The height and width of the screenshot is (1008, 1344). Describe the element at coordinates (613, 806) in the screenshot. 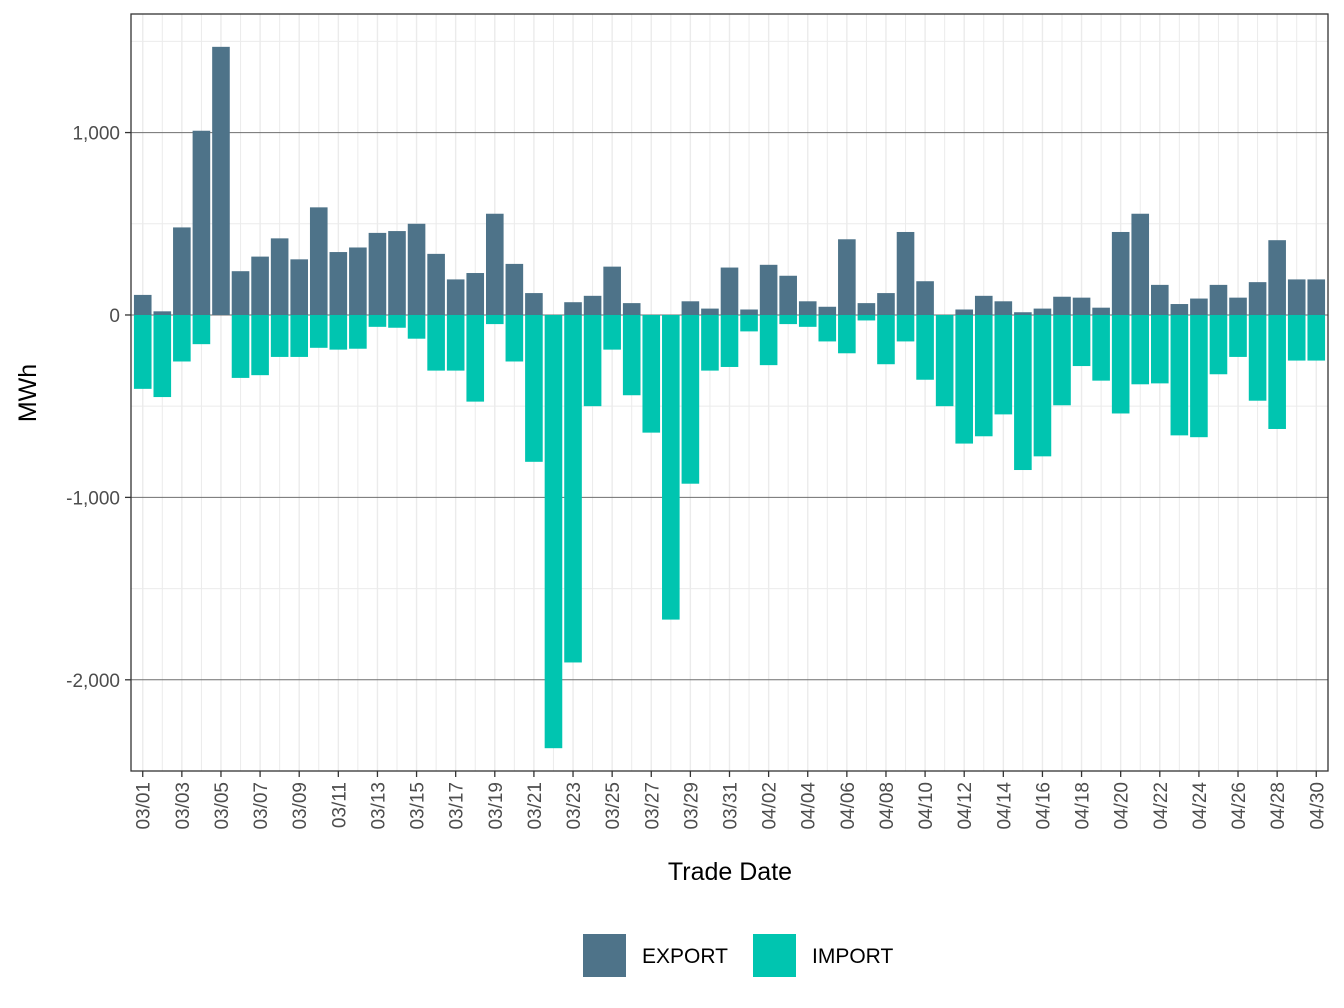

I see `x-tick-label: 03/25` at that location.